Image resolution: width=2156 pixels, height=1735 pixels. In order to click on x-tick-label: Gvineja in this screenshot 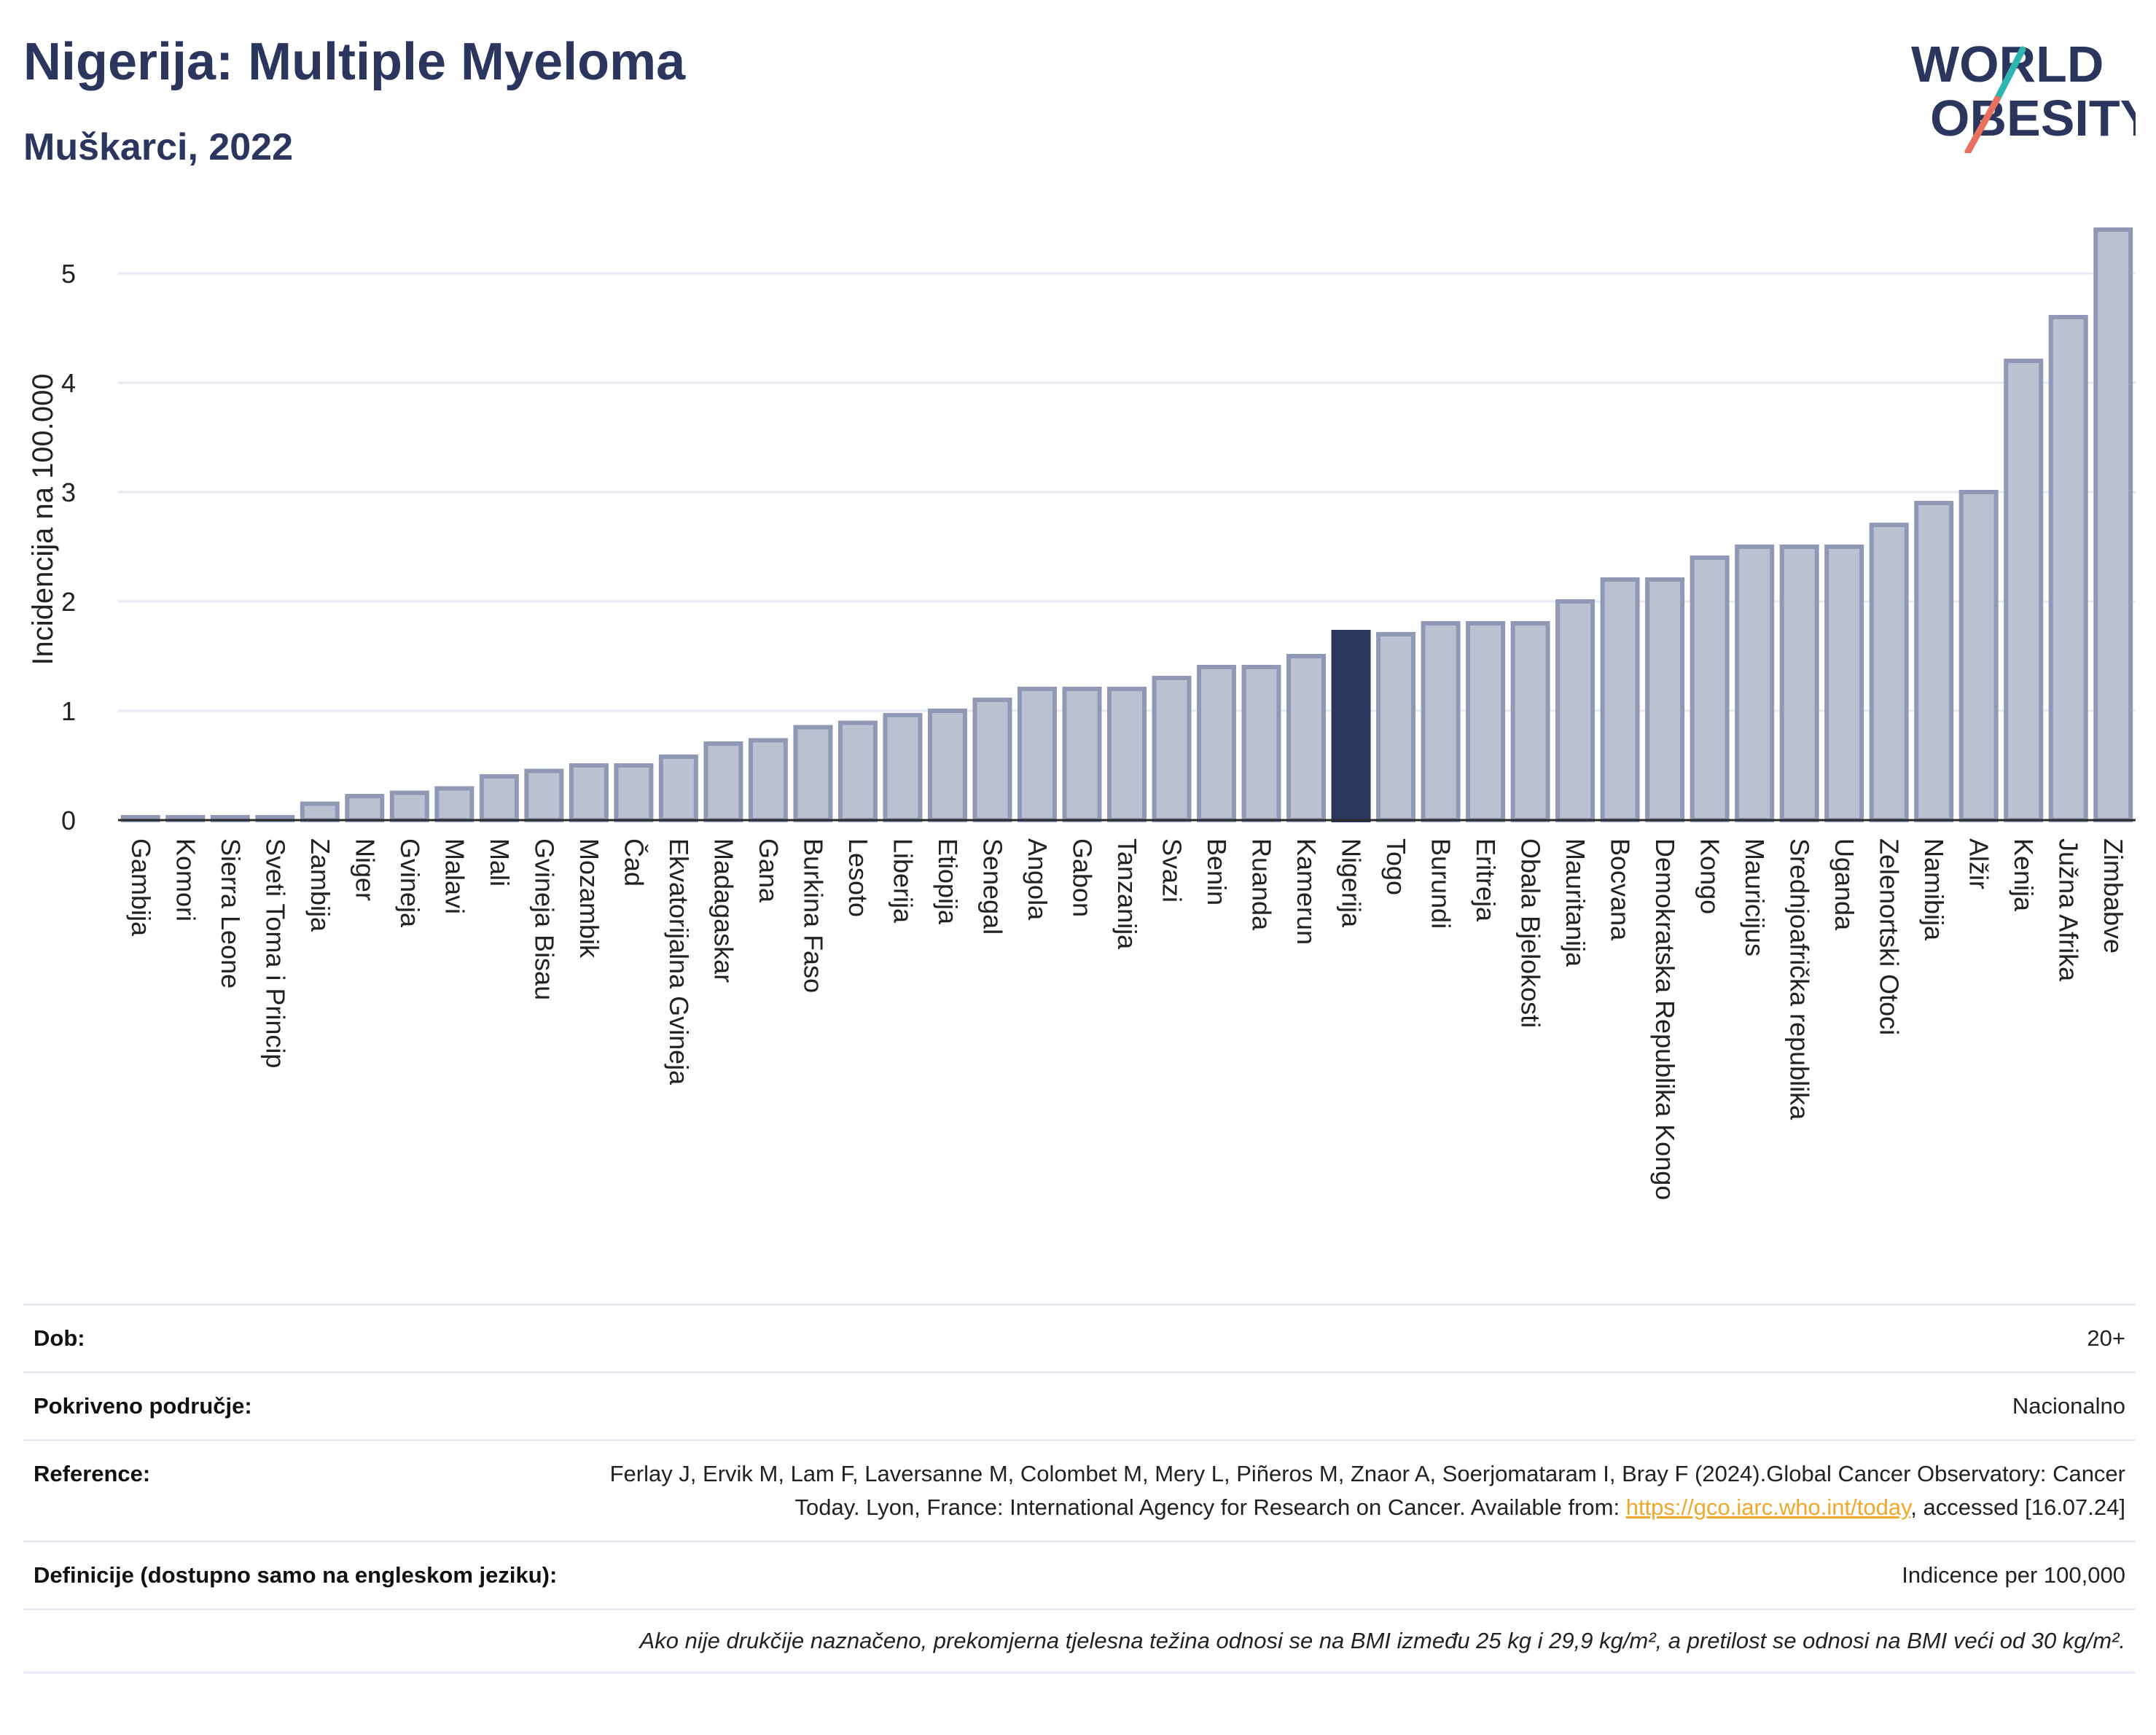, I will do `click(410, 883)`.